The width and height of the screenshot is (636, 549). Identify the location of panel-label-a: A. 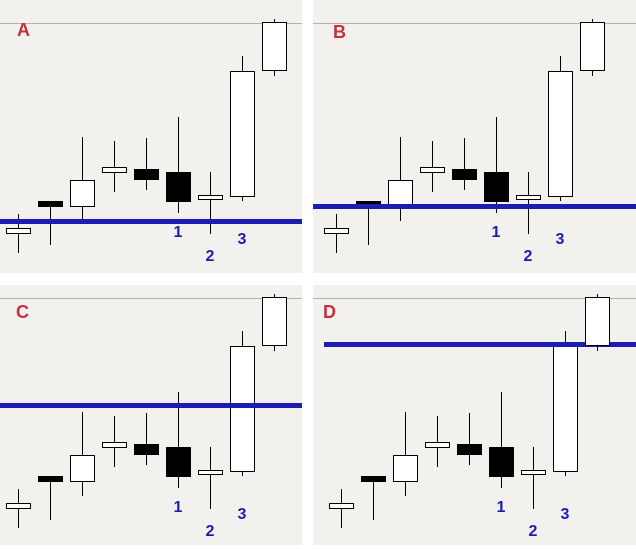
(23, 30).